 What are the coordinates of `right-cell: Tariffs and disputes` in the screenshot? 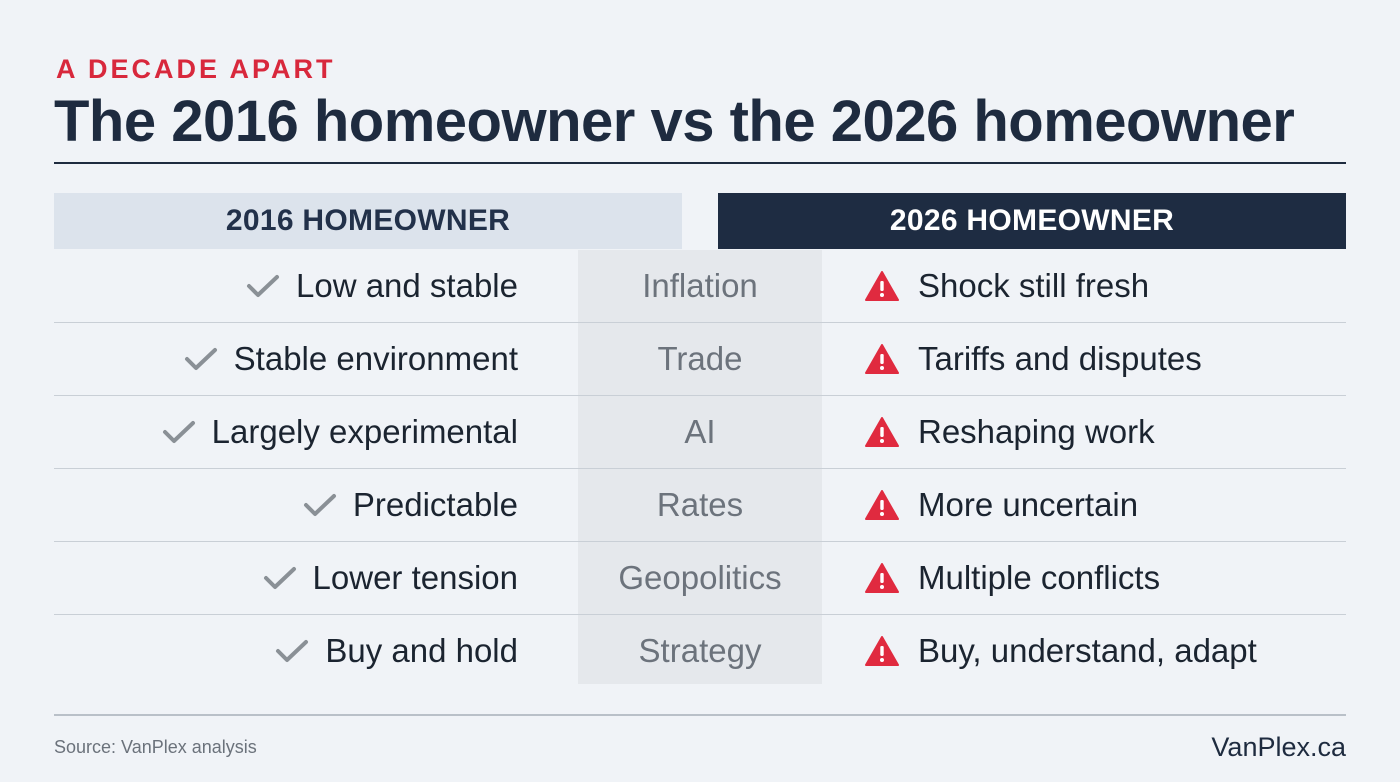 It's located at (1033, 359).